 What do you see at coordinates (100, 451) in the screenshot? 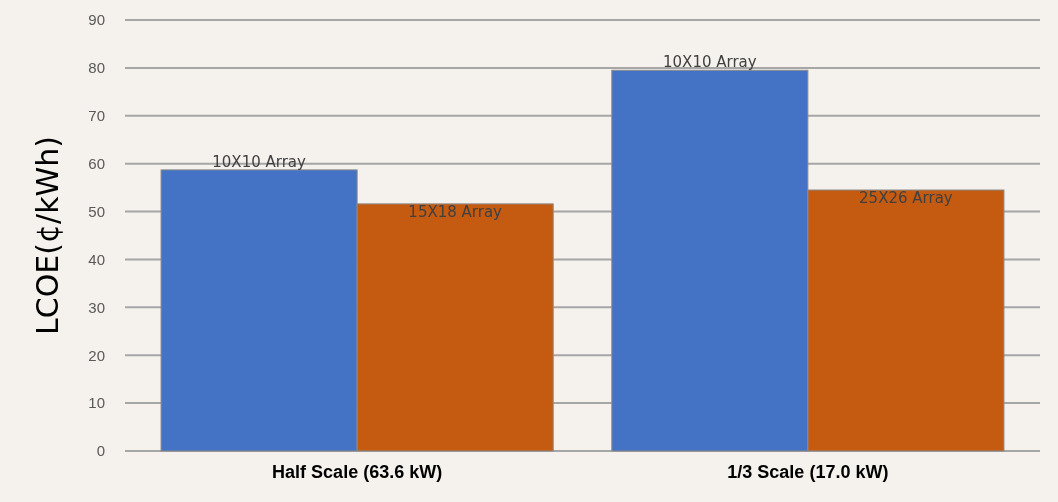
I see `y-tick-label: 0` at bounding box center [100, 451].